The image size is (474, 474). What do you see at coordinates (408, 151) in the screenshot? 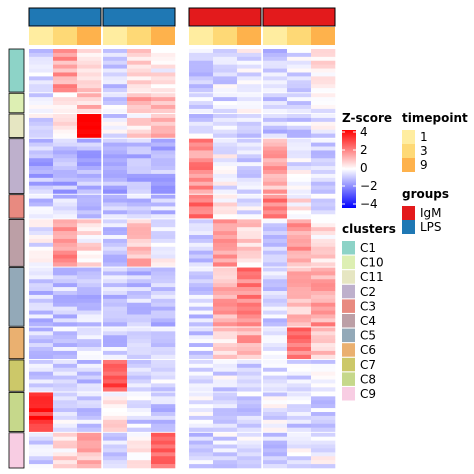
I see `timepoint-legend-swatch` at bounding box center [408, 151].